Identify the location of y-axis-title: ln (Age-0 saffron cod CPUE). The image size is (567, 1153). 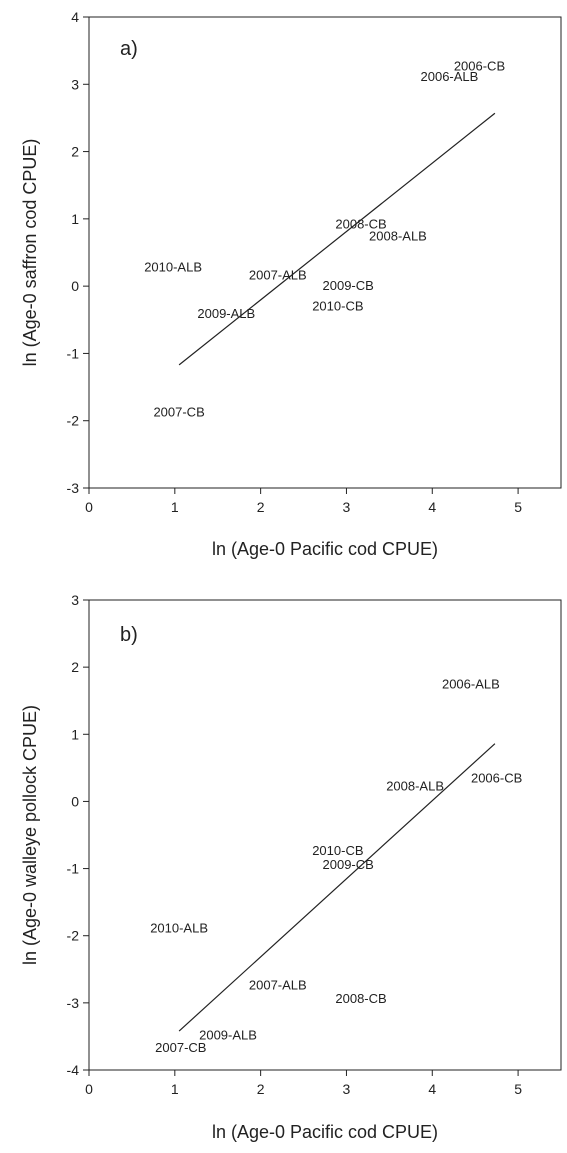
(30, 253).